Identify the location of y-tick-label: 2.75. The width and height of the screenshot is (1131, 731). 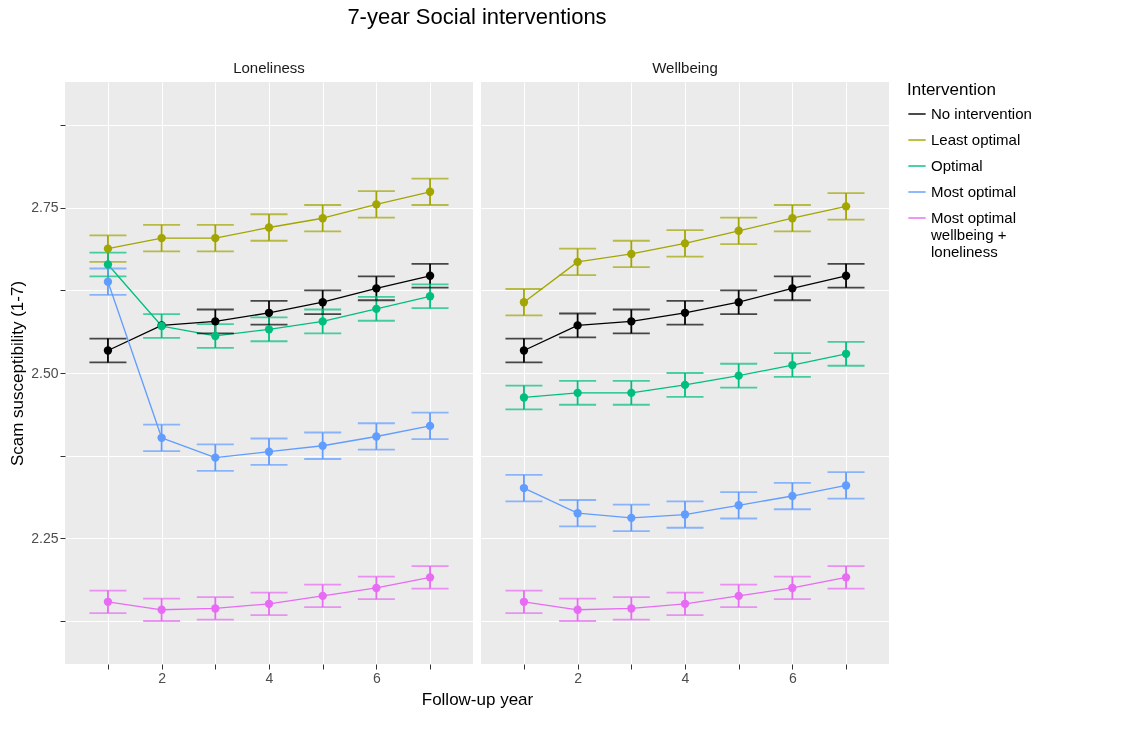
(45, 207).